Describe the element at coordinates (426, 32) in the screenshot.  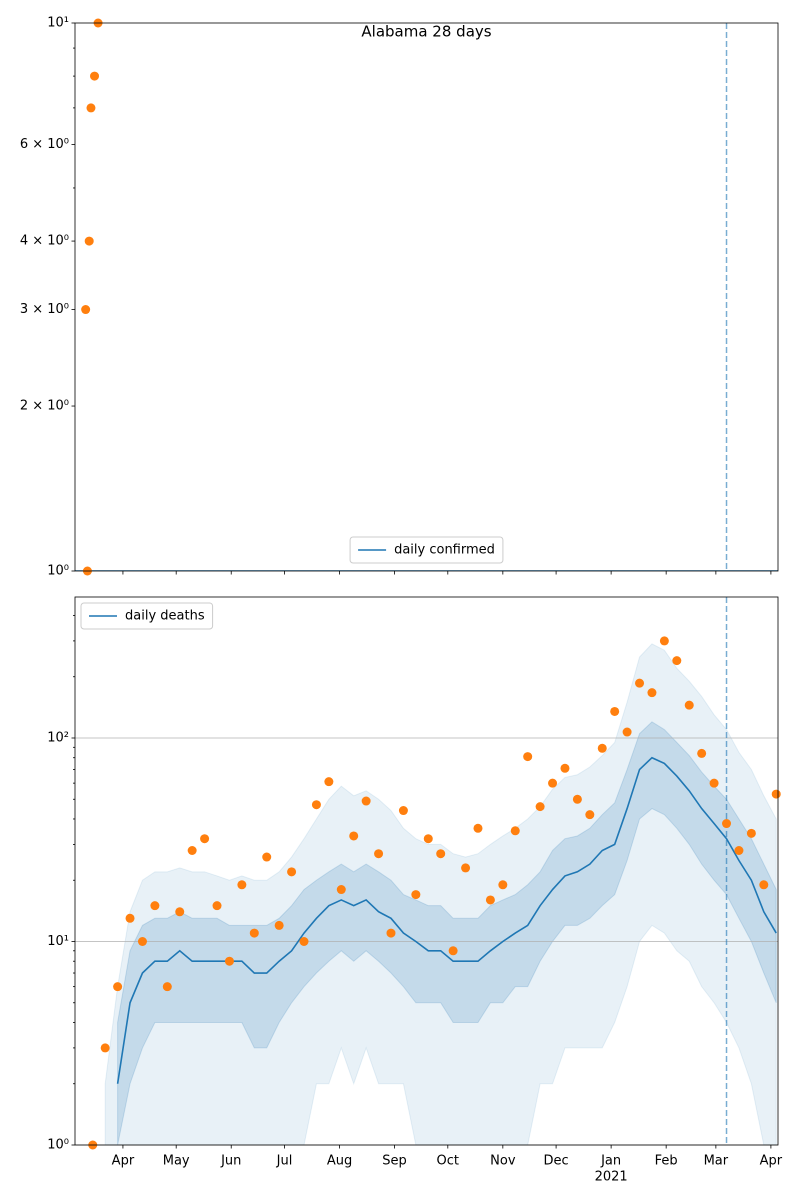
I see `chart-title: Alabama 28 days` at that location.